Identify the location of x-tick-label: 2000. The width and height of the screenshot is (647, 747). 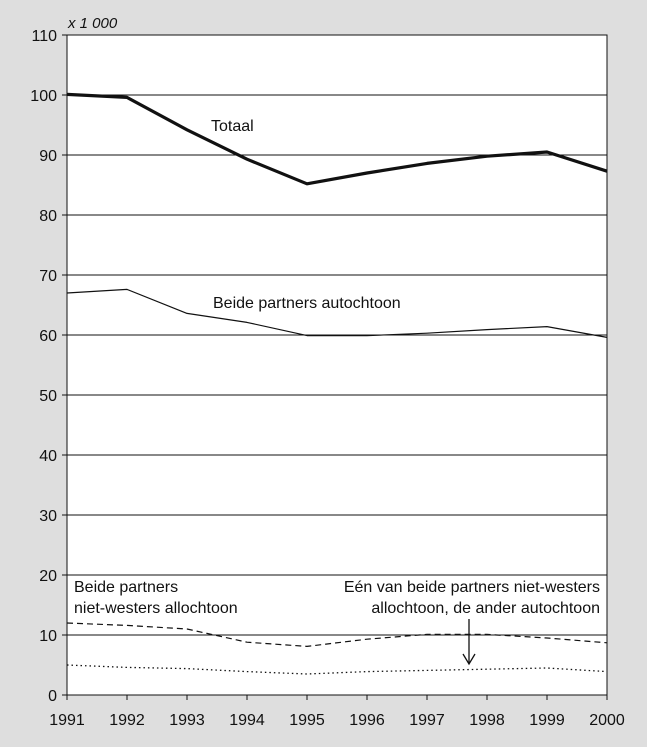
(607, 720).